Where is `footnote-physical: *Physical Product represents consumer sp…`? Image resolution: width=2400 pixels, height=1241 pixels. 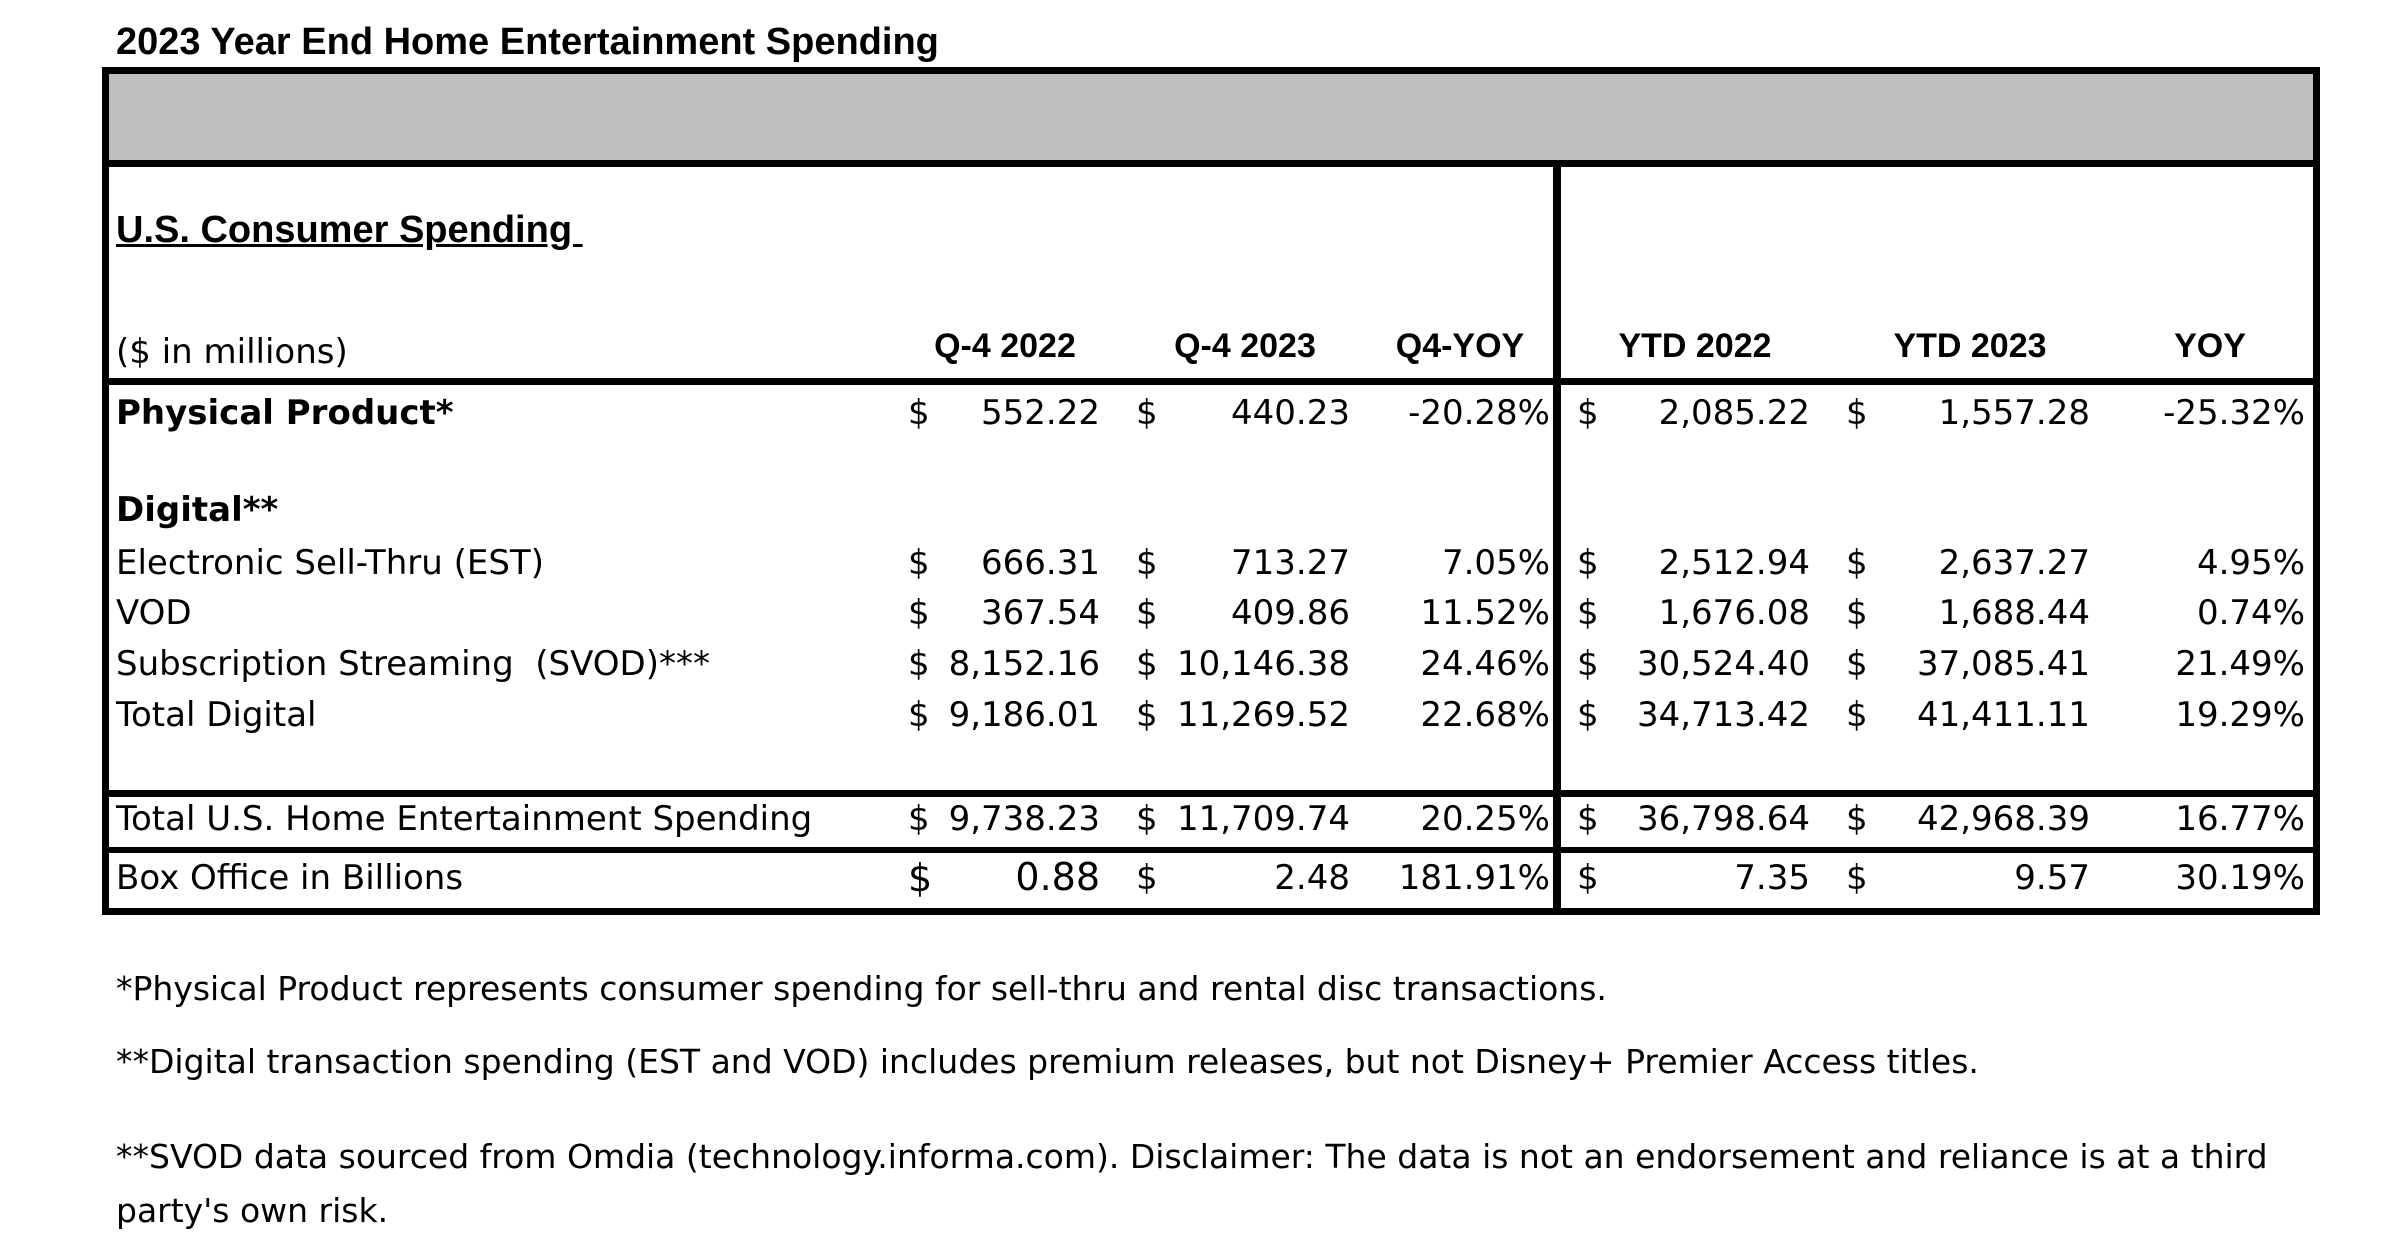 footnote-physical: *Physical Product represents consumer sp… is located at coordinates (861, 988).